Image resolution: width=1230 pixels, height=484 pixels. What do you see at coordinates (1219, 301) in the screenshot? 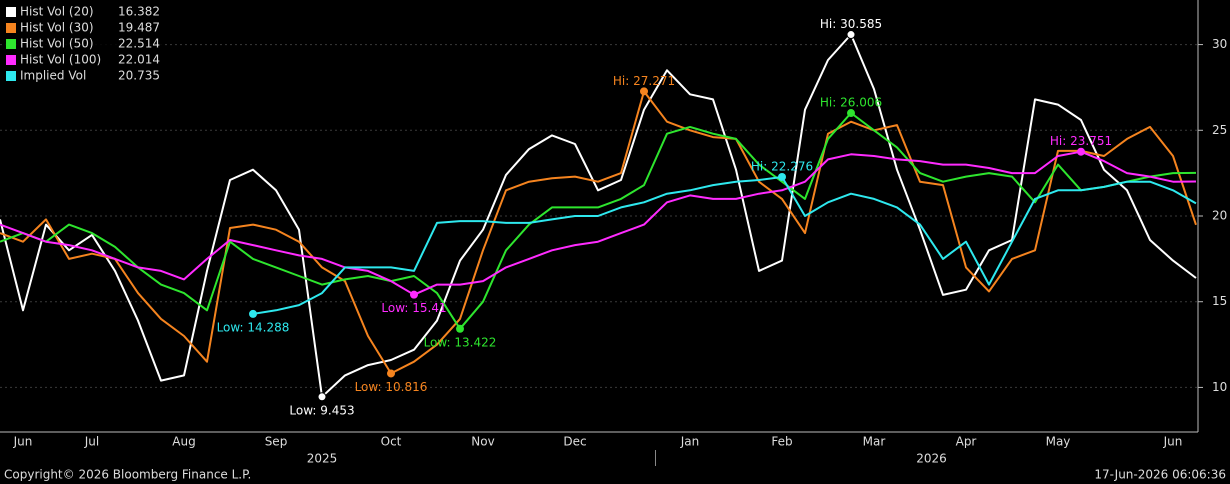
I see `y-tick-label: 15` at bounding box center [1219, 301].